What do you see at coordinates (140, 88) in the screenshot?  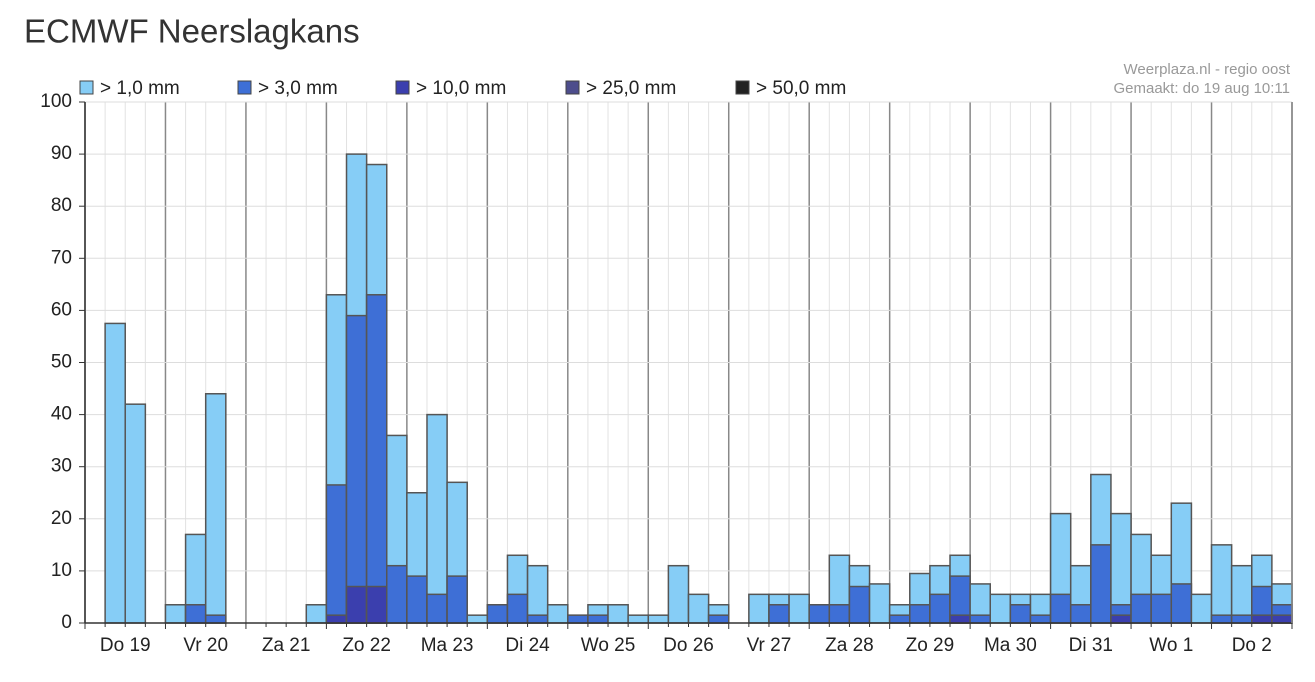 I see `legend-label: > 1,0 mm` at bounding box center [140, 88].